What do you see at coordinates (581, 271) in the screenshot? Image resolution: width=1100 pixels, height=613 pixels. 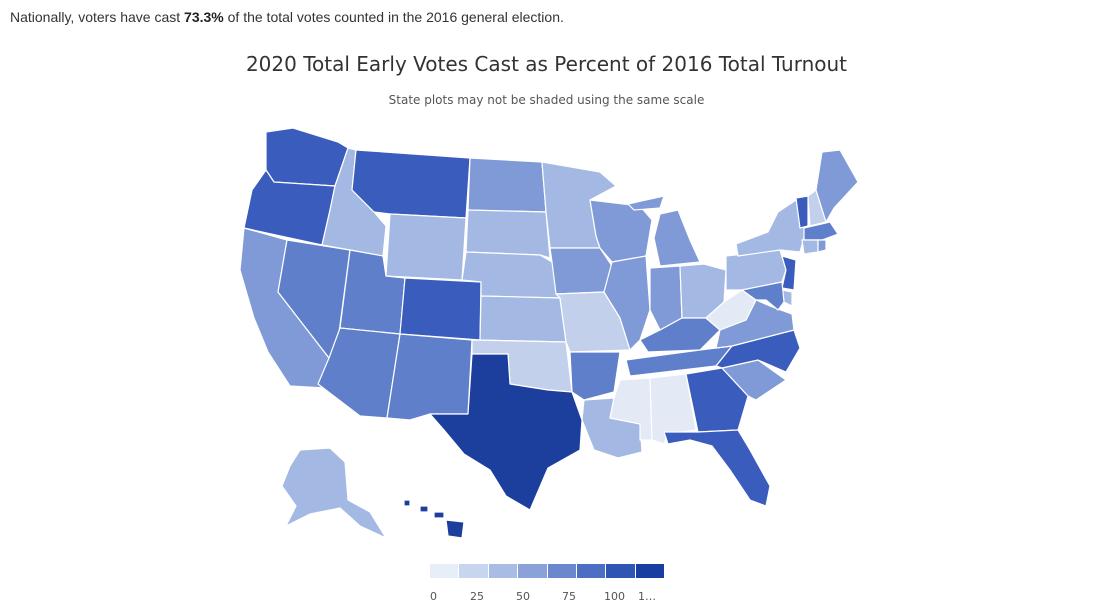 I see `state-iowa` at bounding box center [581, 271].